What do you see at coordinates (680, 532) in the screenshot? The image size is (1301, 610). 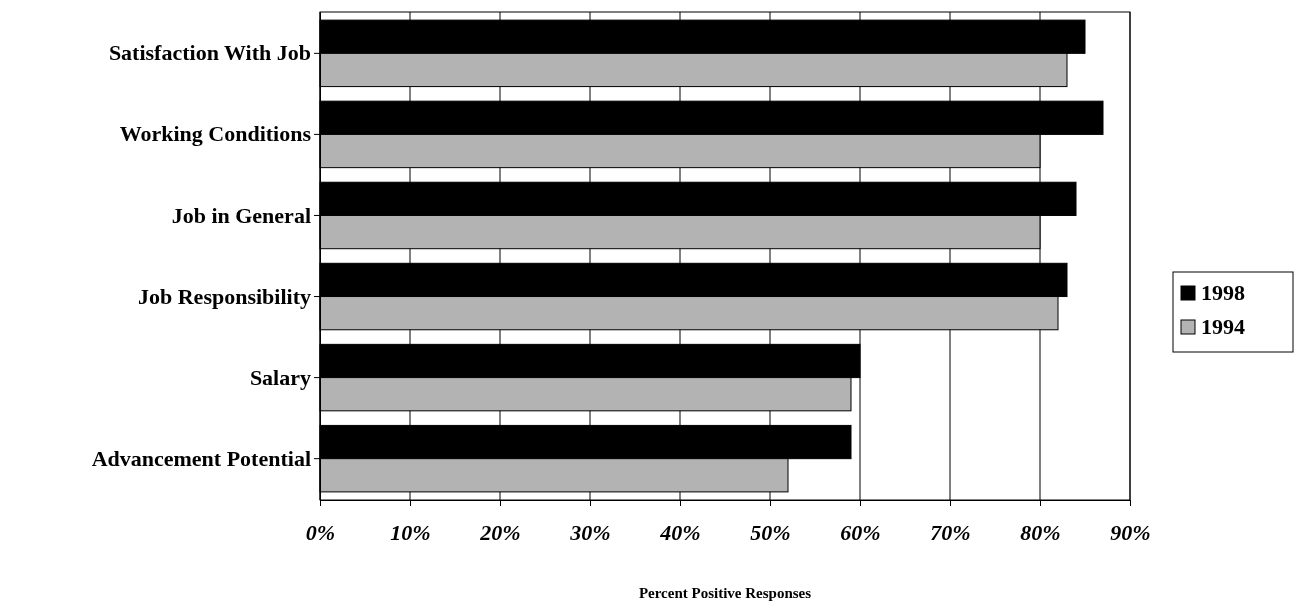 I see `x-tick-label: 40%` at bounding box center [680, 532].